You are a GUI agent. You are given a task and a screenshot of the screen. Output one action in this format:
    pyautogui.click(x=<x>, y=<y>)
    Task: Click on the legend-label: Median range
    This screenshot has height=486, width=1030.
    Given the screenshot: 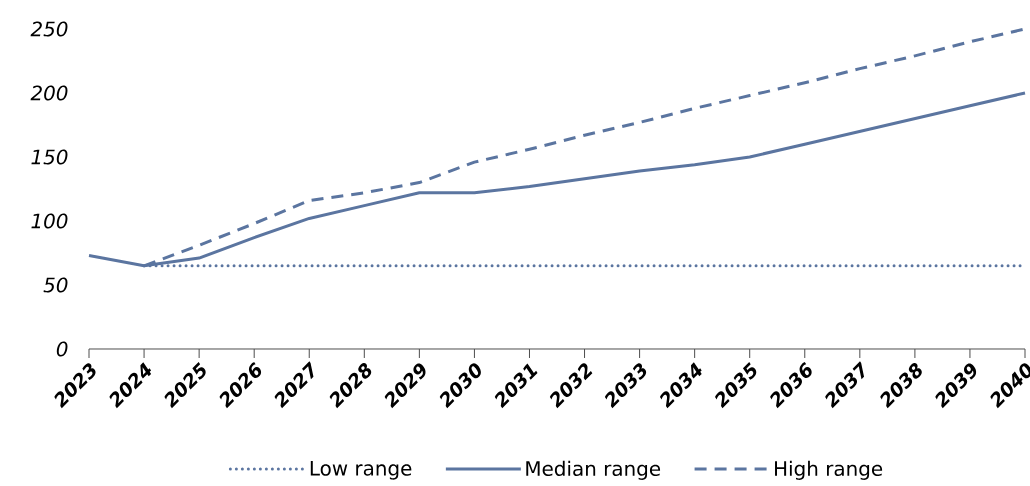 What is the action you would take?
    pyautogui.click(x=593, y=470)
    